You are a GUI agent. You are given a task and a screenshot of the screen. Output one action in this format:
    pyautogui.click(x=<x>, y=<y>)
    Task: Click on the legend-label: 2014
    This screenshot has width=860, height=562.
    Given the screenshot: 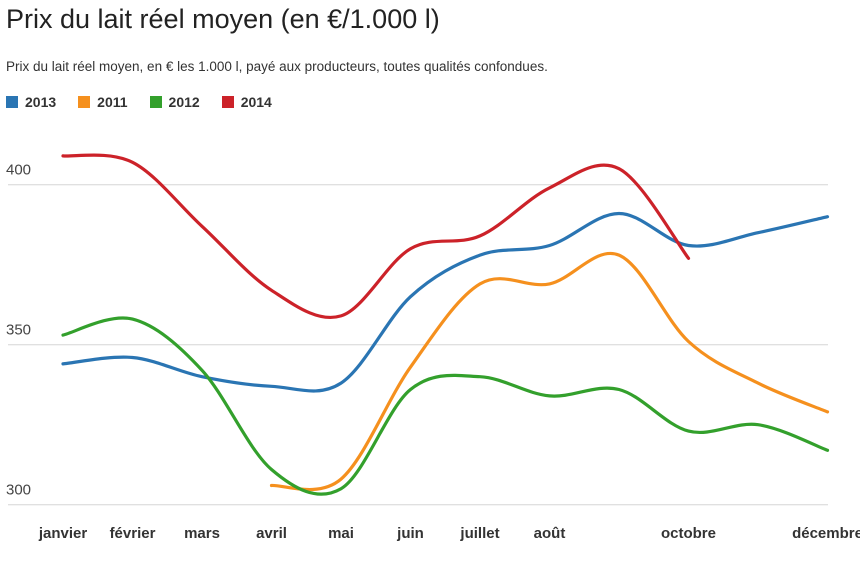 What is the action you would take?
    pyautogui.click(x=256, y=102)
    